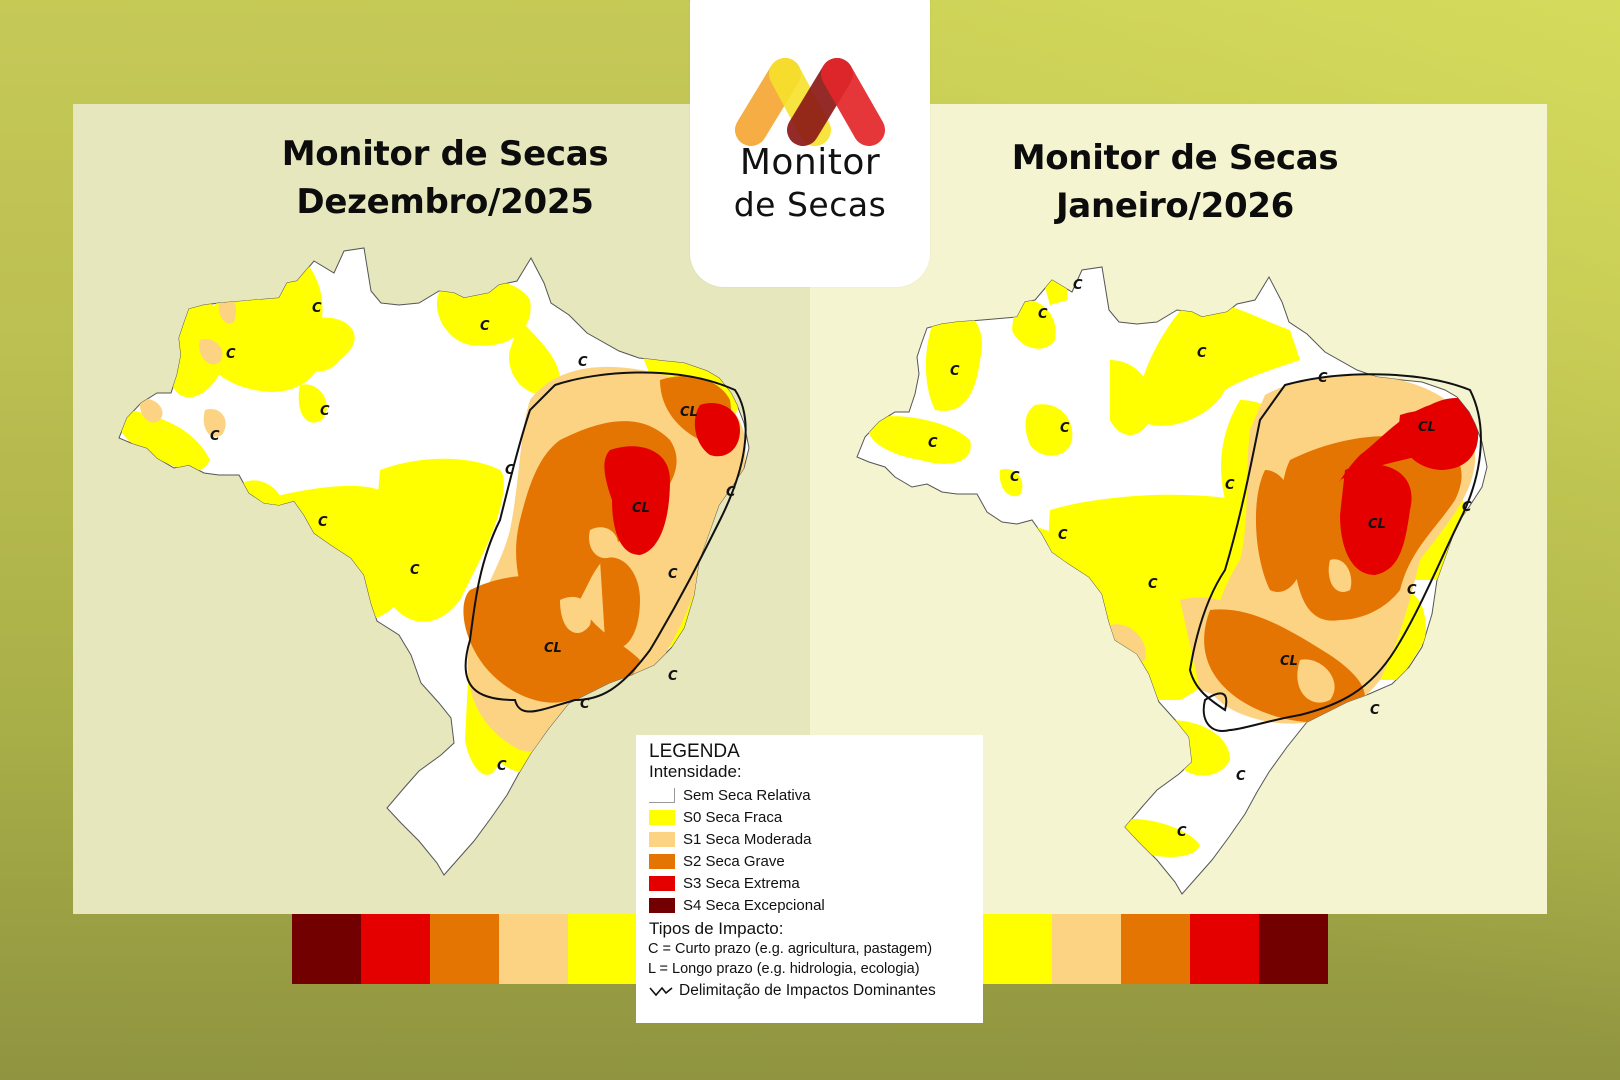 Image resolution: width=1620 pixels, height=1080 pixels. What do you see at coordinates (734, 861) in the screenshot?
I see `legend-label: S2 Seca Grave` at bounding box center [734, 861].